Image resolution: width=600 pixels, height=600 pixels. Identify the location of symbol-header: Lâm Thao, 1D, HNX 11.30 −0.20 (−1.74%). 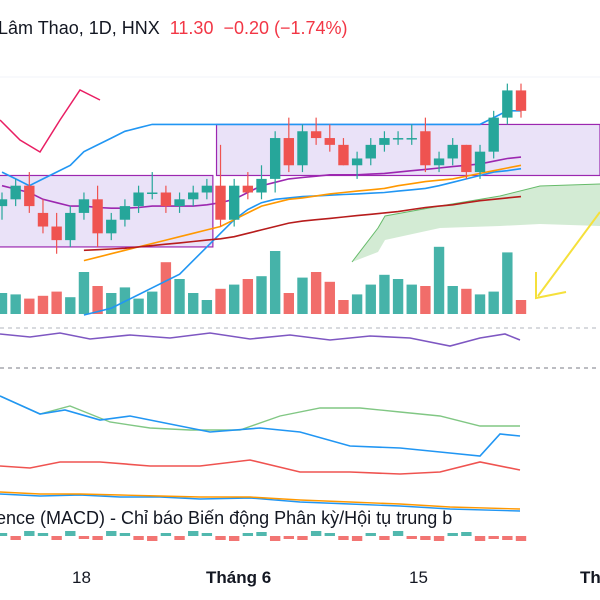
(174, 28).